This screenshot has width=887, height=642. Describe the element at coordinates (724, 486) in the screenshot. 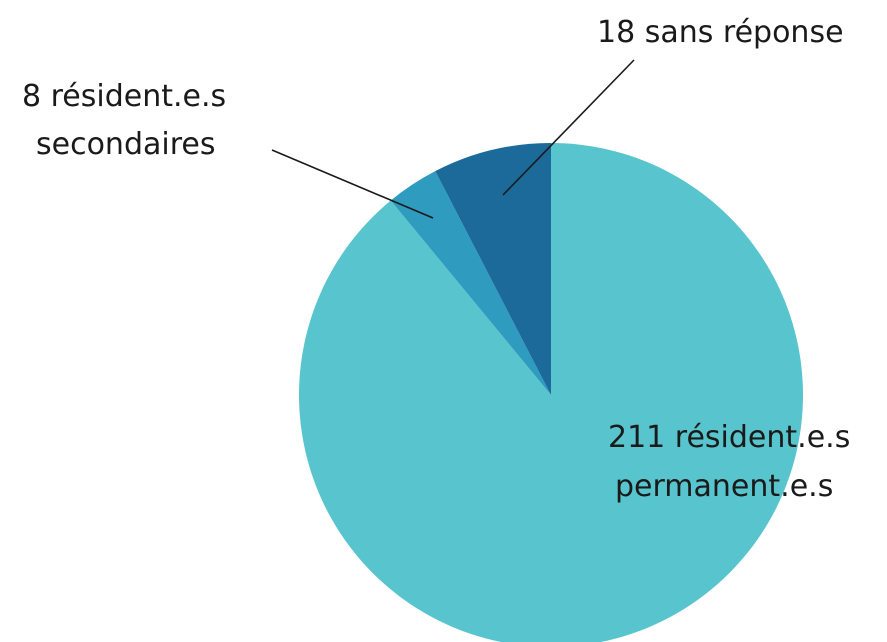

I see `label-permanents-line2: permanent.e.s` at that location.